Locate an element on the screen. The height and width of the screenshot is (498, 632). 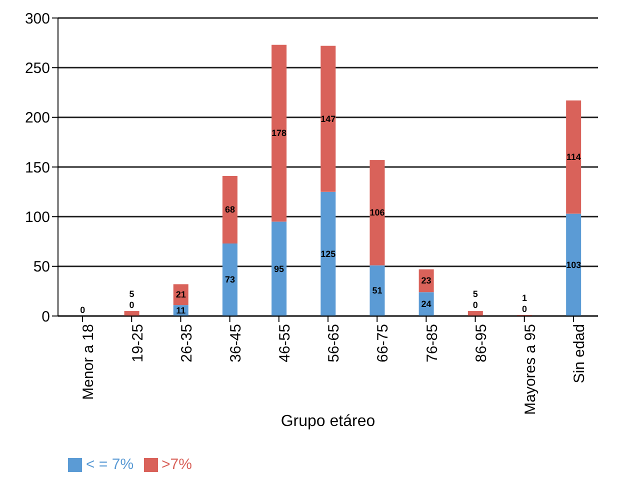
legend-label: >7% is located at coordinates (177, 464).